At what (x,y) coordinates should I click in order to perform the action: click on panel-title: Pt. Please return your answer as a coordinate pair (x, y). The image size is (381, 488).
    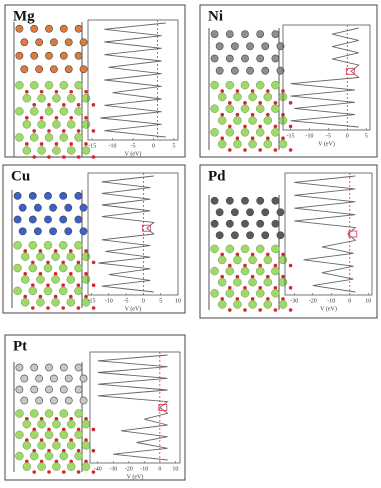
    Looking at the image, I should click on (20, 346).